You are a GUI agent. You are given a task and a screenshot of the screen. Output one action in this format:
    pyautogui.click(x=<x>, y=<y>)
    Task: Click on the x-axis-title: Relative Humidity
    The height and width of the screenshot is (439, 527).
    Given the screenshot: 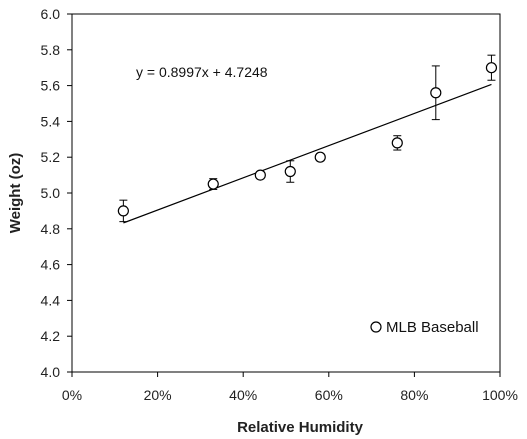 What is the action you would take?
    pyautogui.click(x=300, y=427)
    